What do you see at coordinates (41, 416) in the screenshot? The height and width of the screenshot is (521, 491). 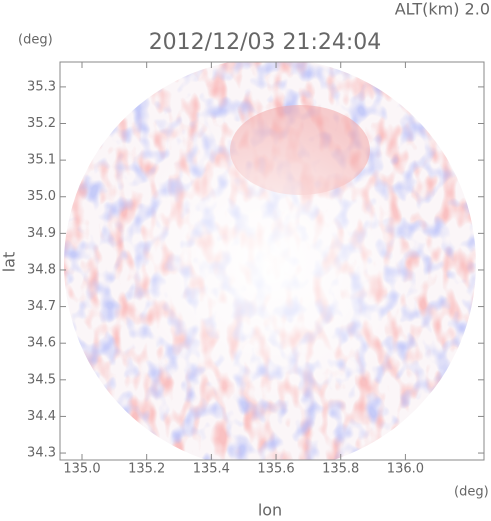 I see `y-tick-label: 34.4` at bounding box center [41, 416].